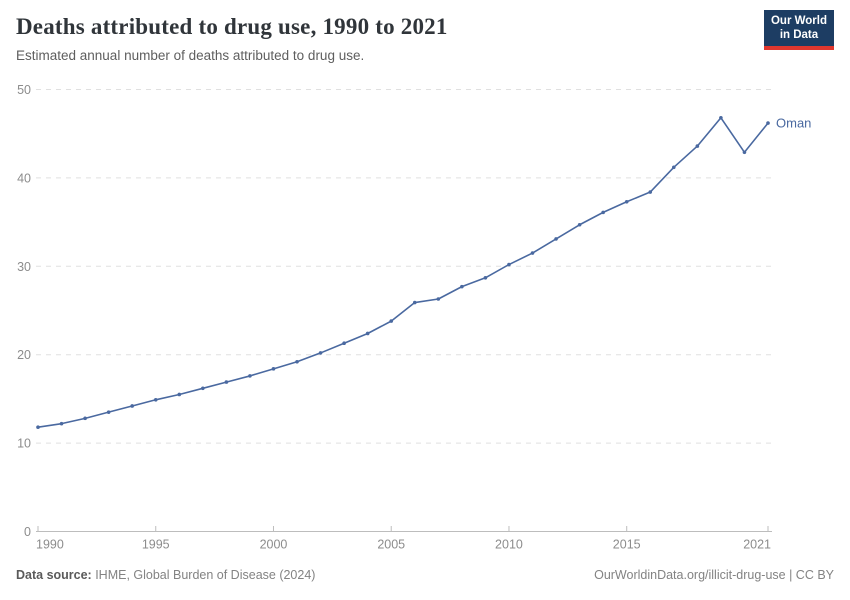 Image resolution: width=850 pixels, height=600 pixels. I want to click on y-tick-label: 20, so click(24, 355).